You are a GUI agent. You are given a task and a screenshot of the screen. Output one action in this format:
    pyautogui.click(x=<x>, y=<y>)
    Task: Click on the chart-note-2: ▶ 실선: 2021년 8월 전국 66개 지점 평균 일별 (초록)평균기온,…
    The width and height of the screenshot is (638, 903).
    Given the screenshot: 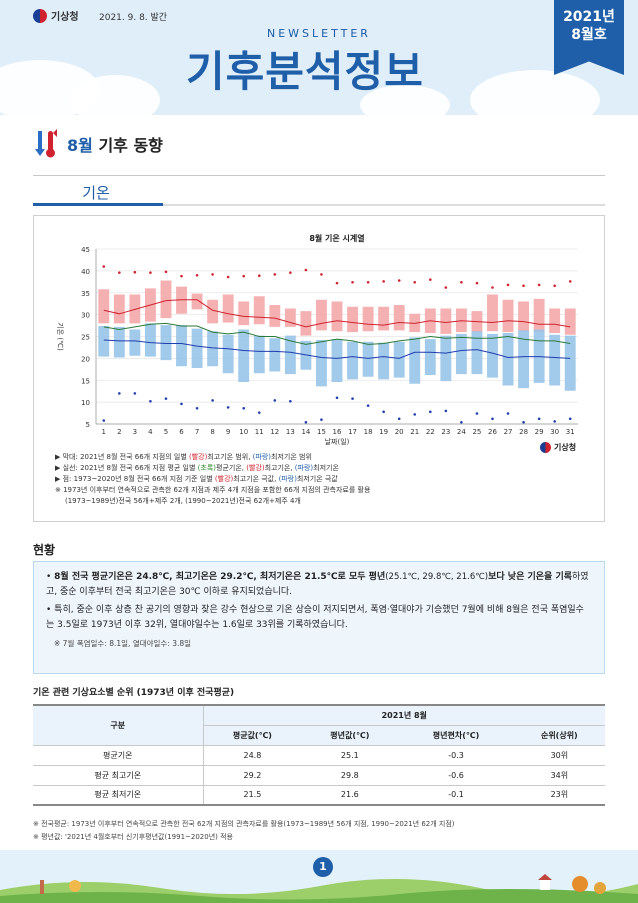 What is the action you would take?
    pyautogui.click(x=197, y=468)
    